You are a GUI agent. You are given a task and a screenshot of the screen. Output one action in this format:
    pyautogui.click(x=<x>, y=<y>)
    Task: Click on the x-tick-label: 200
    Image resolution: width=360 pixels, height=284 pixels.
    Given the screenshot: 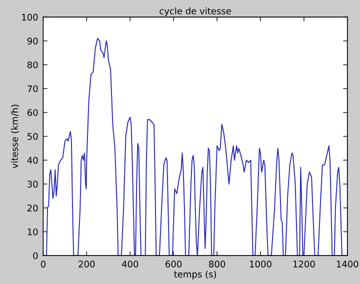 What is the action you would take?
    pyautogui.click(x=86, y=264)
    